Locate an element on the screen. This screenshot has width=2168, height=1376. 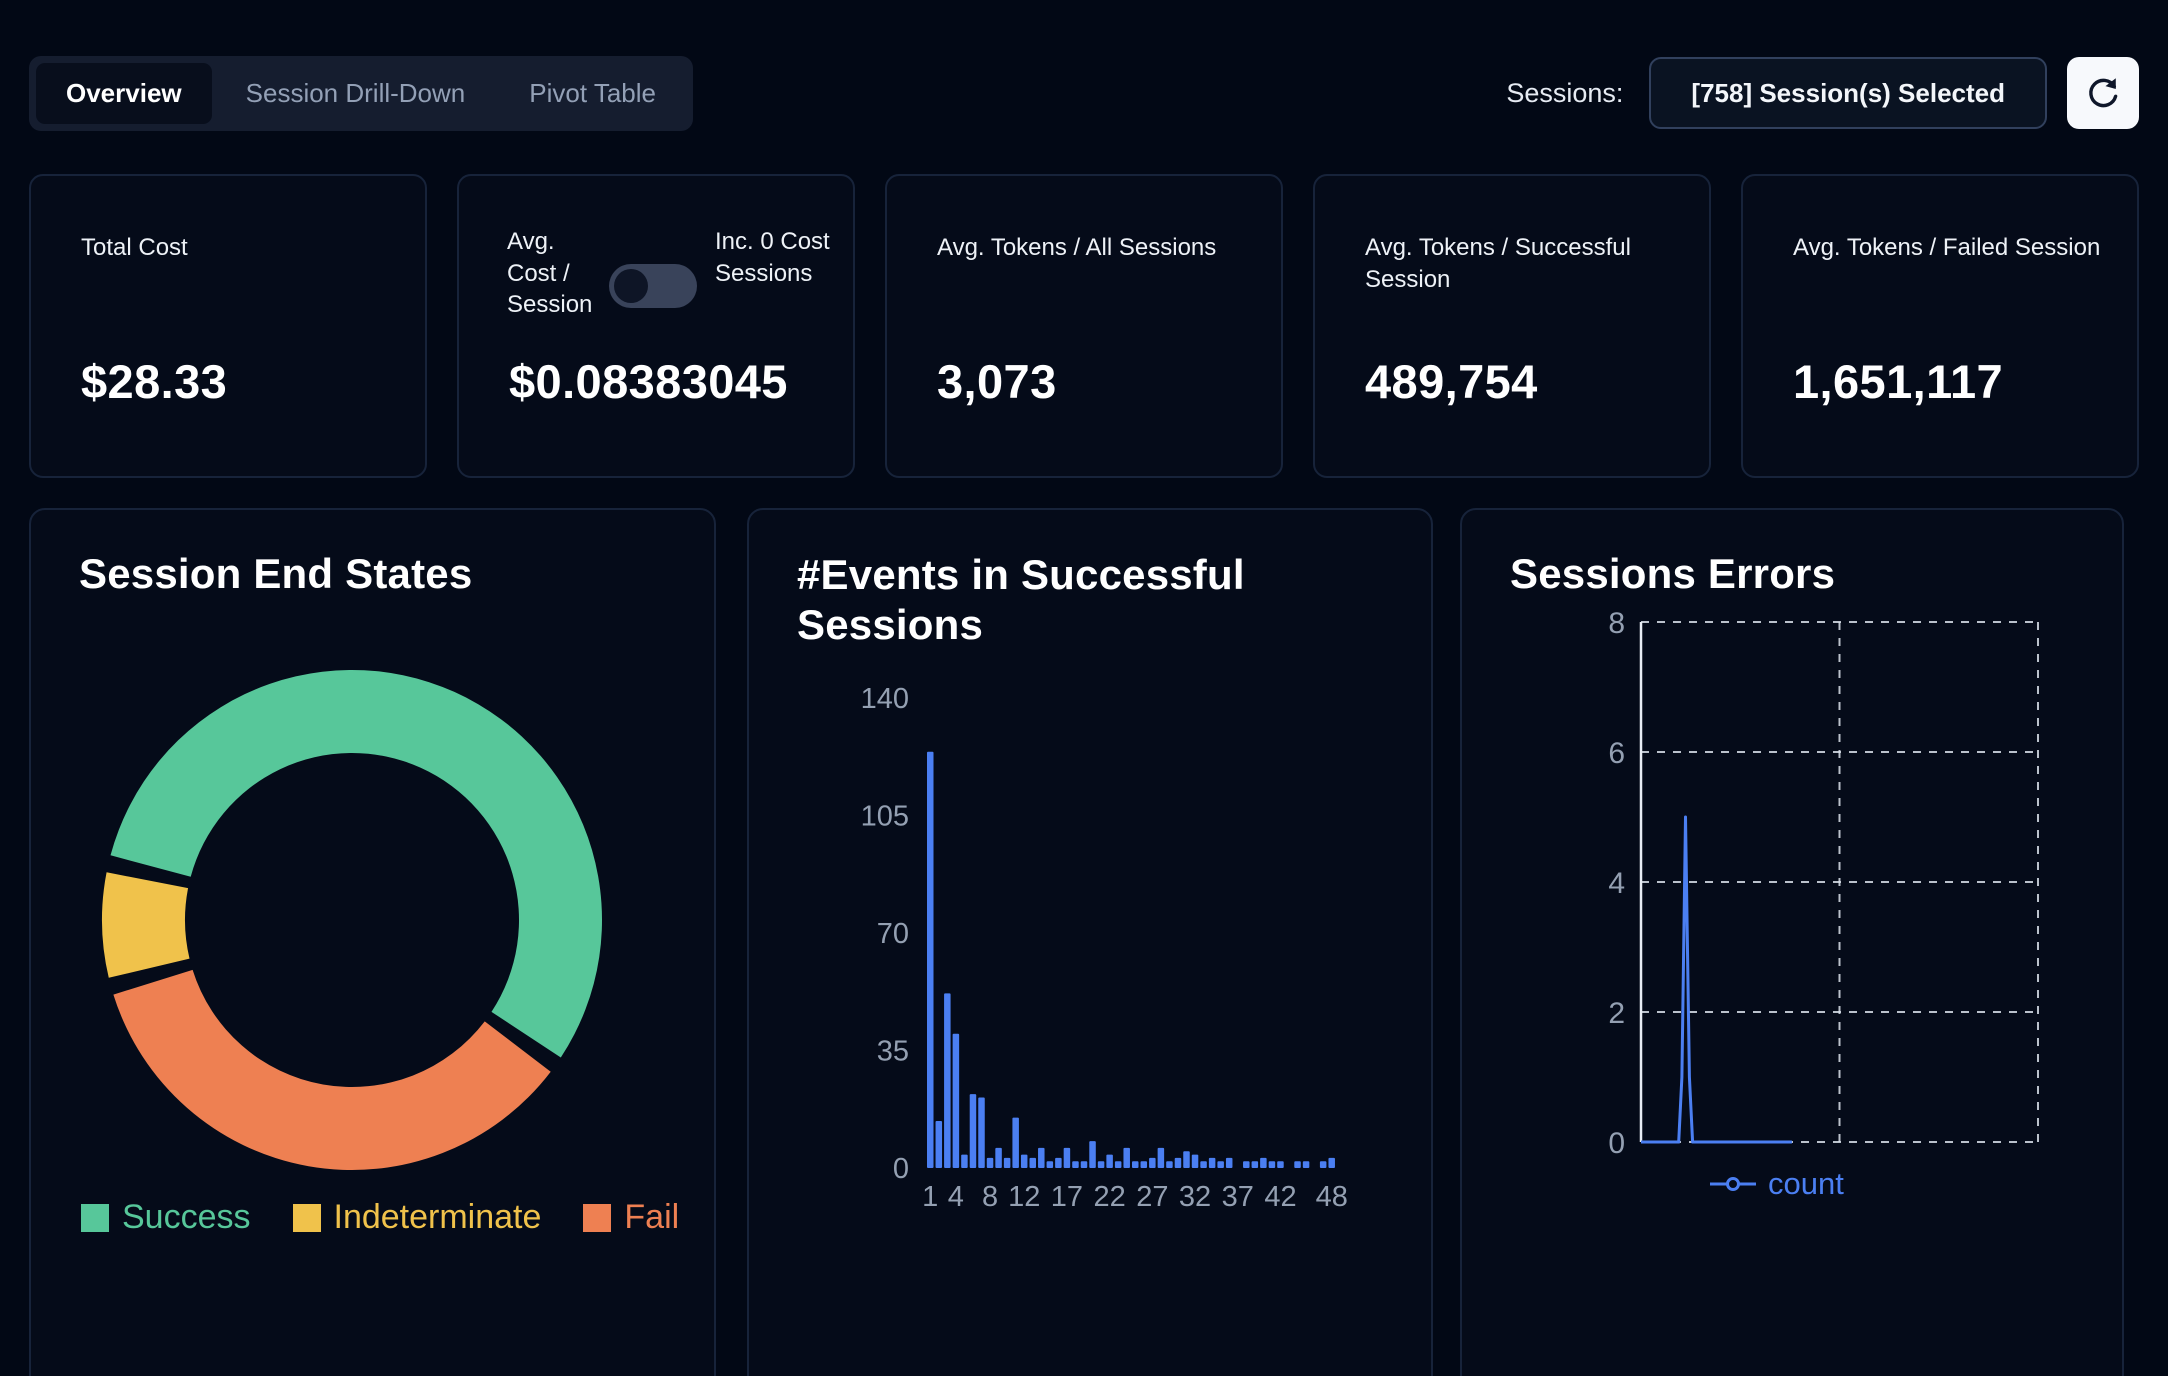
sessions-select-button: [758] Session(s) Selected is located at coordinates (1848, 93).